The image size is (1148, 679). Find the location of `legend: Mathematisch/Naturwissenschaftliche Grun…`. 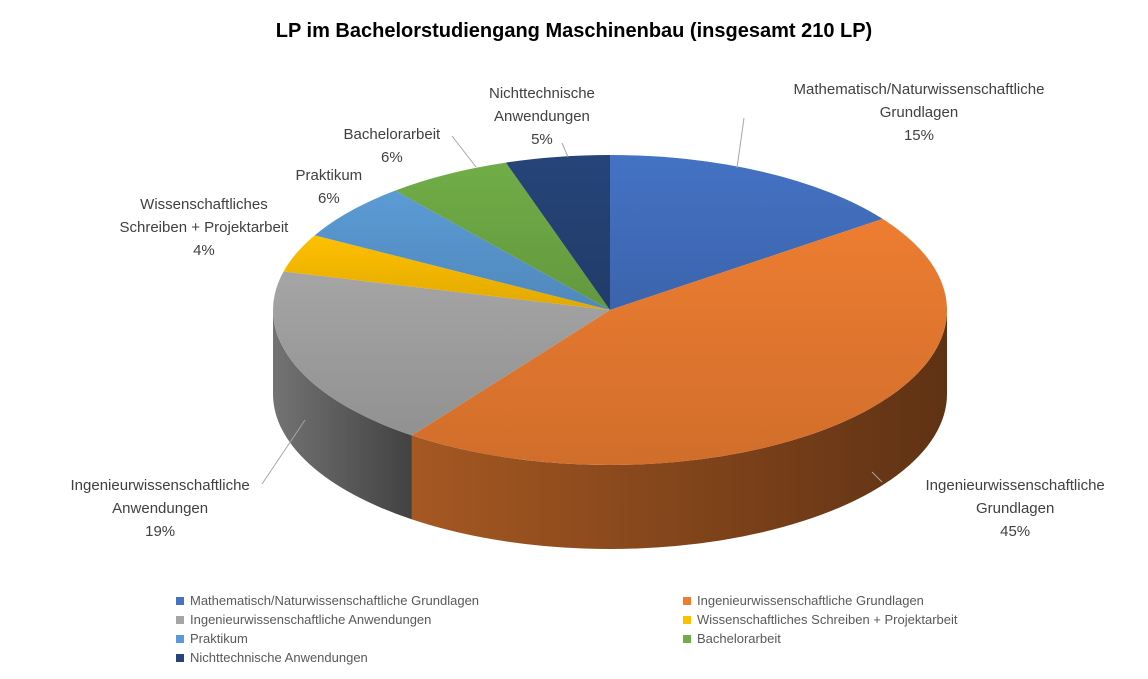

legend: Mathematisch/Naturwissenschaftliche Grun… is located at coordinates (616, 629).